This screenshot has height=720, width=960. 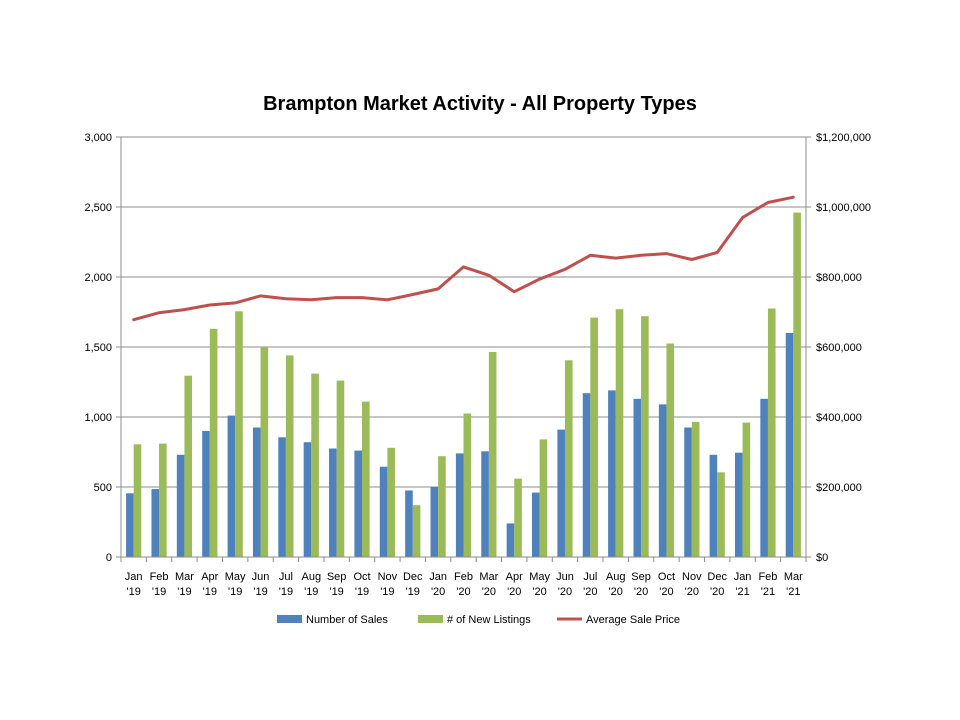 What do you see at coordinates (286, 584) in the screenshot?
I see `x-tick-label: Jul '19` at bounding box center [286, 584].